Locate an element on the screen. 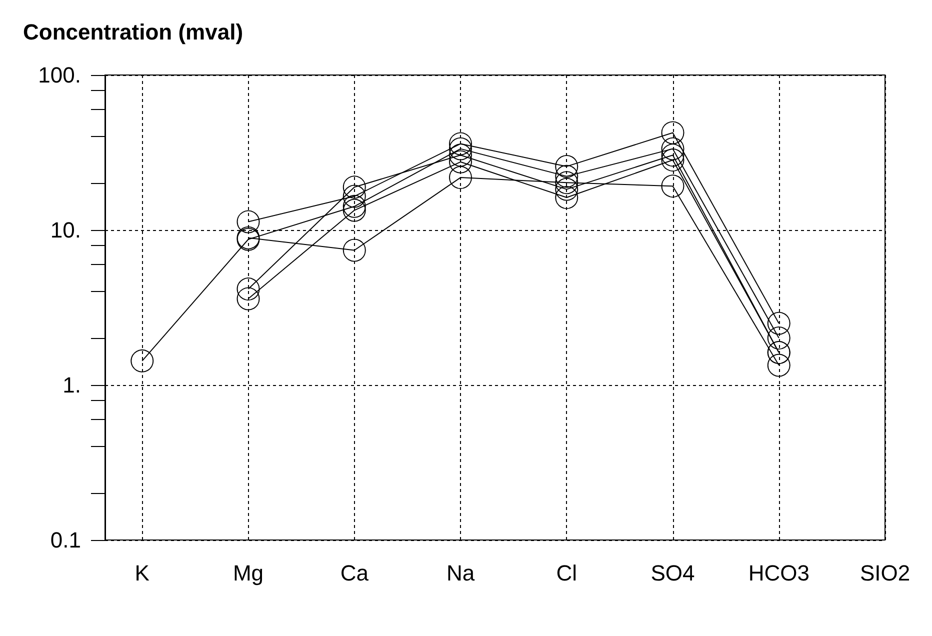 The height and width of the screenshot is (636, 932). y-tick-label: 10. is located at coordinates (65, 230).